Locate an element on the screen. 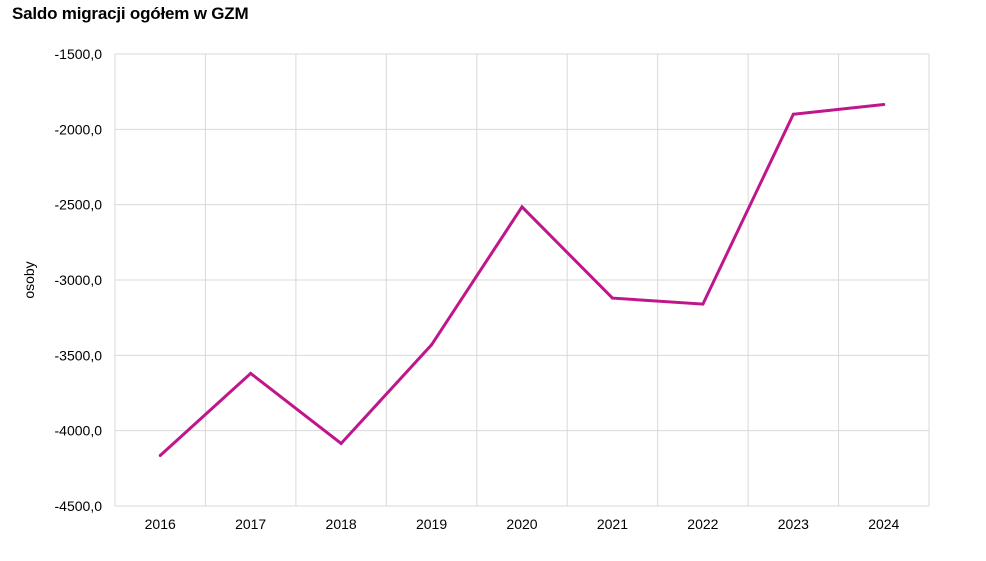 The height and width of the screenshot is (561, 986). y-tick-label: -3000,0 is located at coordinates (79, 280).